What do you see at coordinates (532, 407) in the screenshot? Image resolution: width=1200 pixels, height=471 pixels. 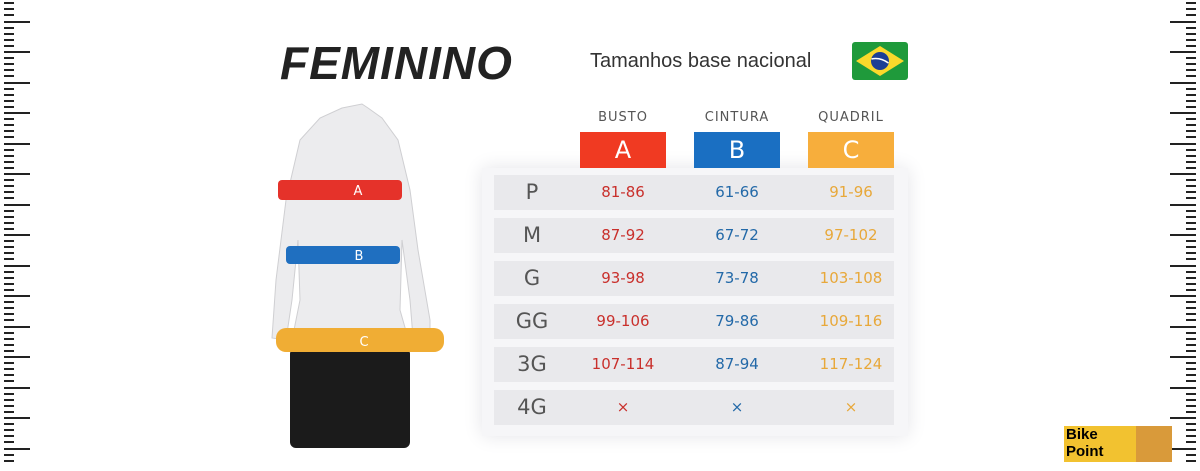 I see `size-label: 4G` at bounding box center [532, 407].